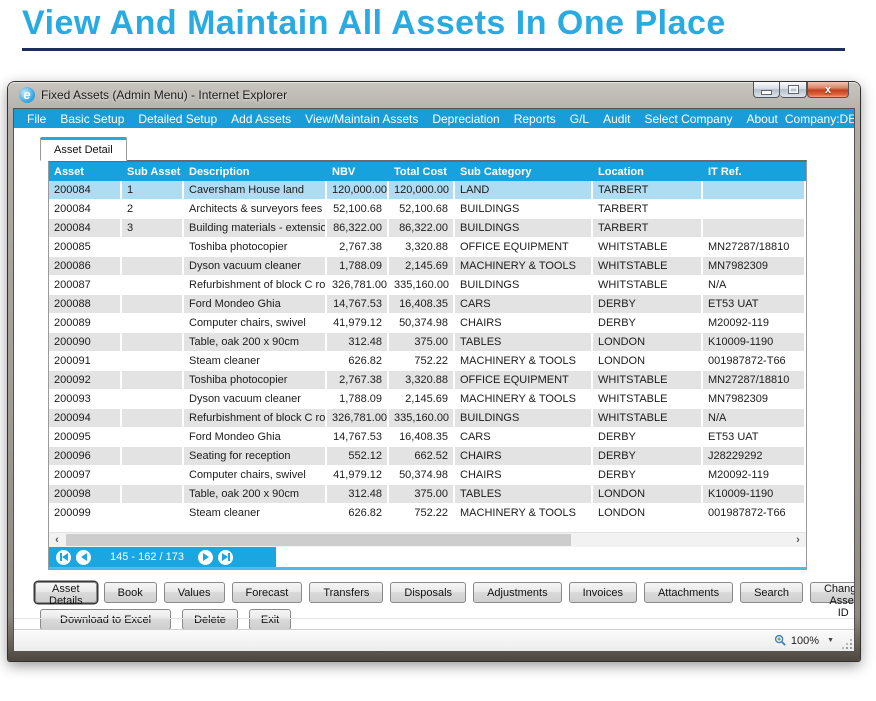 The height and width of the screenshot is (701, 876). What do you see at coordinates (762, 118) in the screenshot?
I see `menu-item-about: About` at bounding box center [762, 118].